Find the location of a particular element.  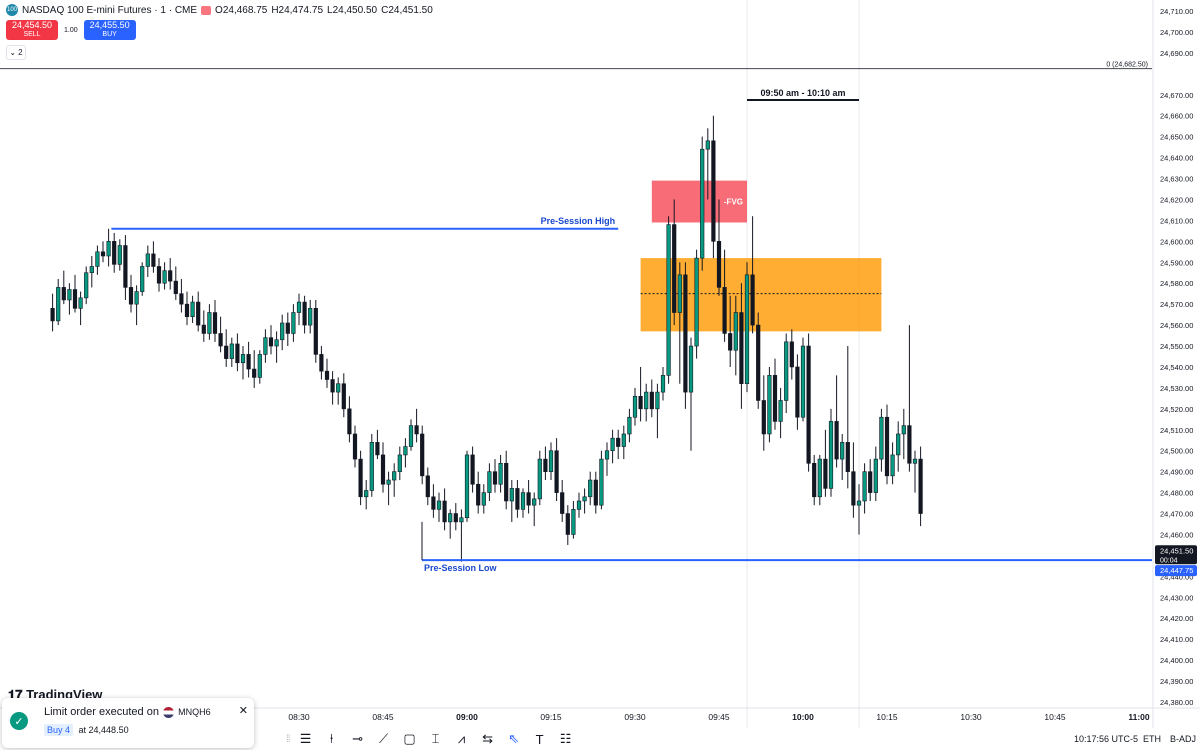

indicators-collapse-button: ⌄ 2 is located at coordinates (16, 52).